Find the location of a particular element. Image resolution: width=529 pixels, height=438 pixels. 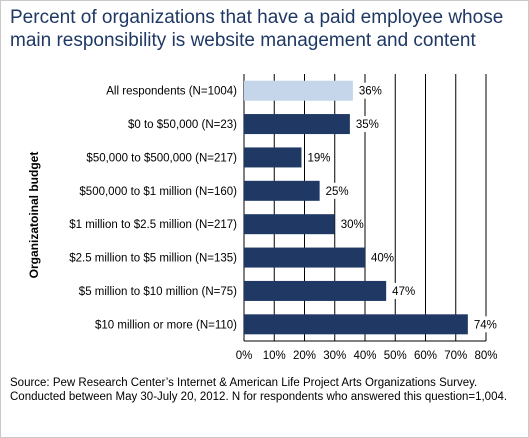

data-label: 25% is located at coordinates (337, 192).